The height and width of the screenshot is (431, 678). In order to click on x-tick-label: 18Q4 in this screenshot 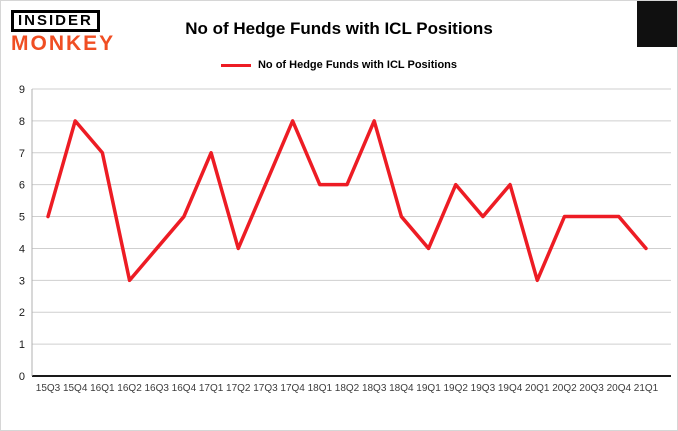, I will do `click(401, 388)`.